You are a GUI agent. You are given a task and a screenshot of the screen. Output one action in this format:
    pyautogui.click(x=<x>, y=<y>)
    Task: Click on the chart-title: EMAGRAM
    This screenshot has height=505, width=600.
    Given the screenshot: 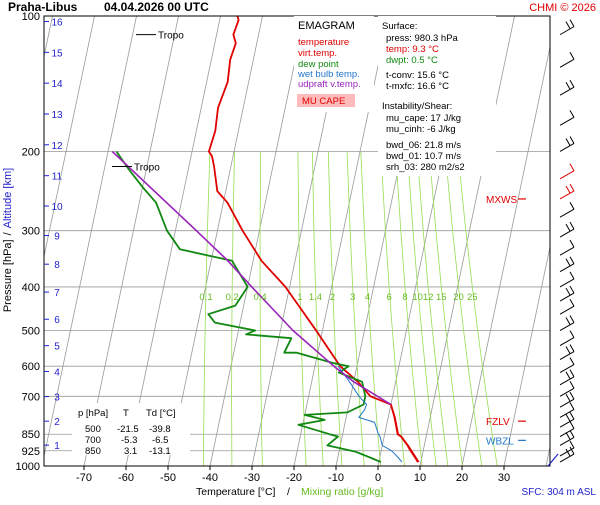 What is the action you would take?
    pyautogui.click(x=326, y=26)
    